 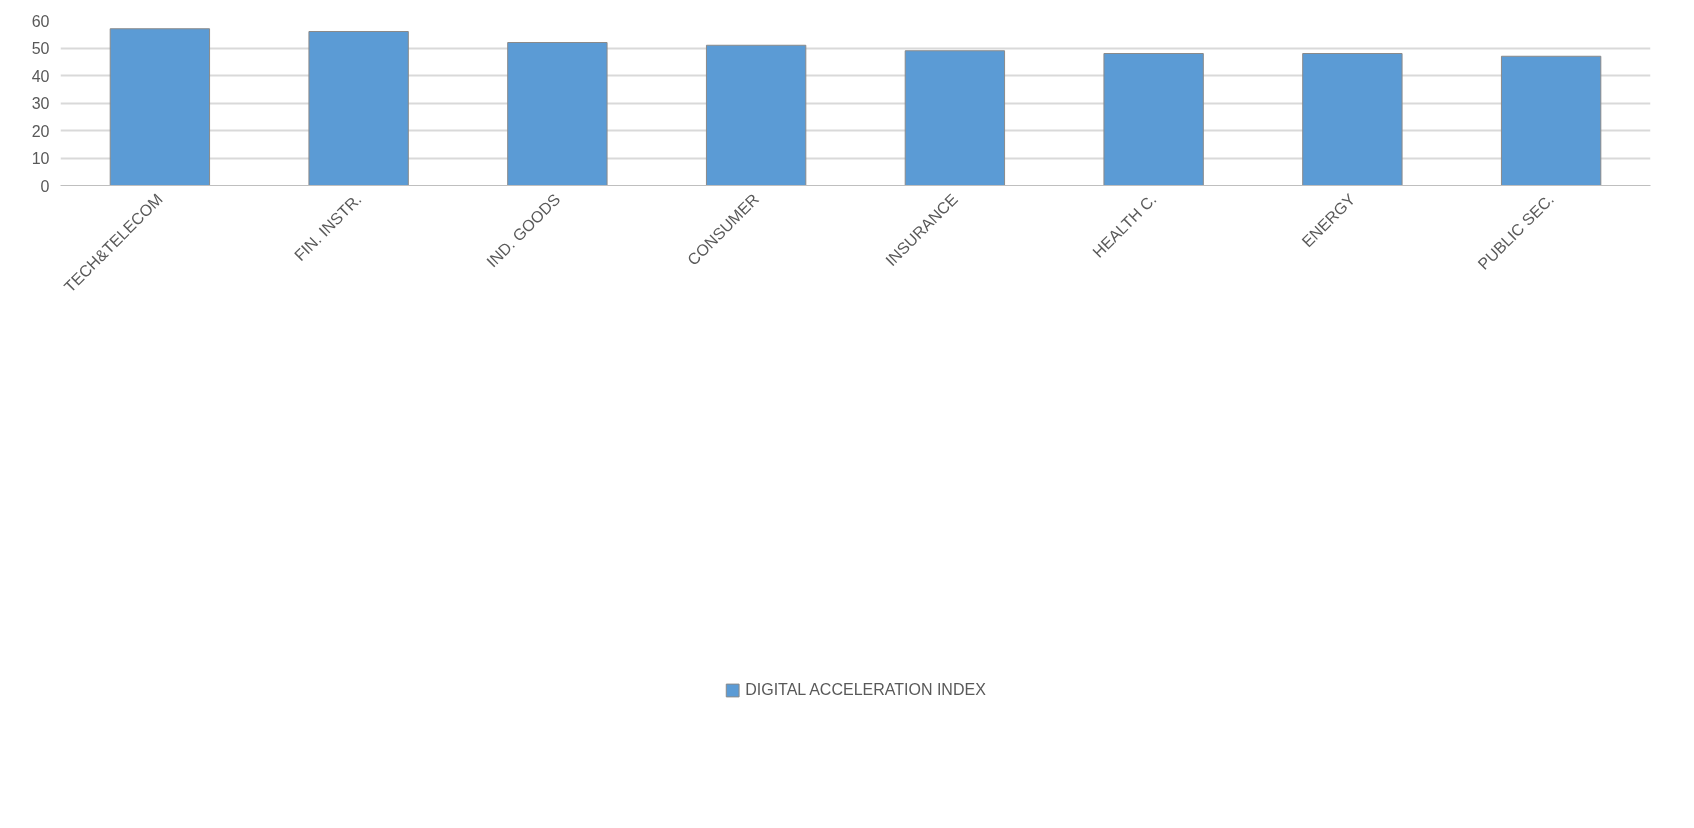 What do you see at coordinates (40, 48) in the screenshot?
I see `y-tick-label: 50` at bounding box center [40, 48].